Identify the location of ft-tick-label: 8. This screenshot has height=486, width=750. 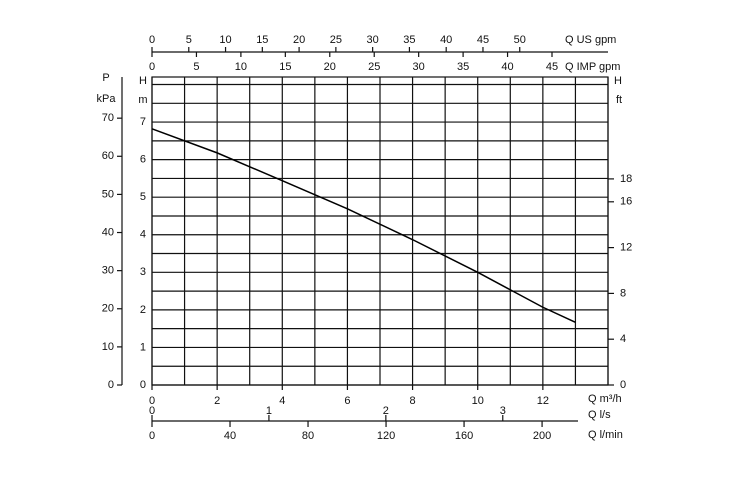
(623, 293).